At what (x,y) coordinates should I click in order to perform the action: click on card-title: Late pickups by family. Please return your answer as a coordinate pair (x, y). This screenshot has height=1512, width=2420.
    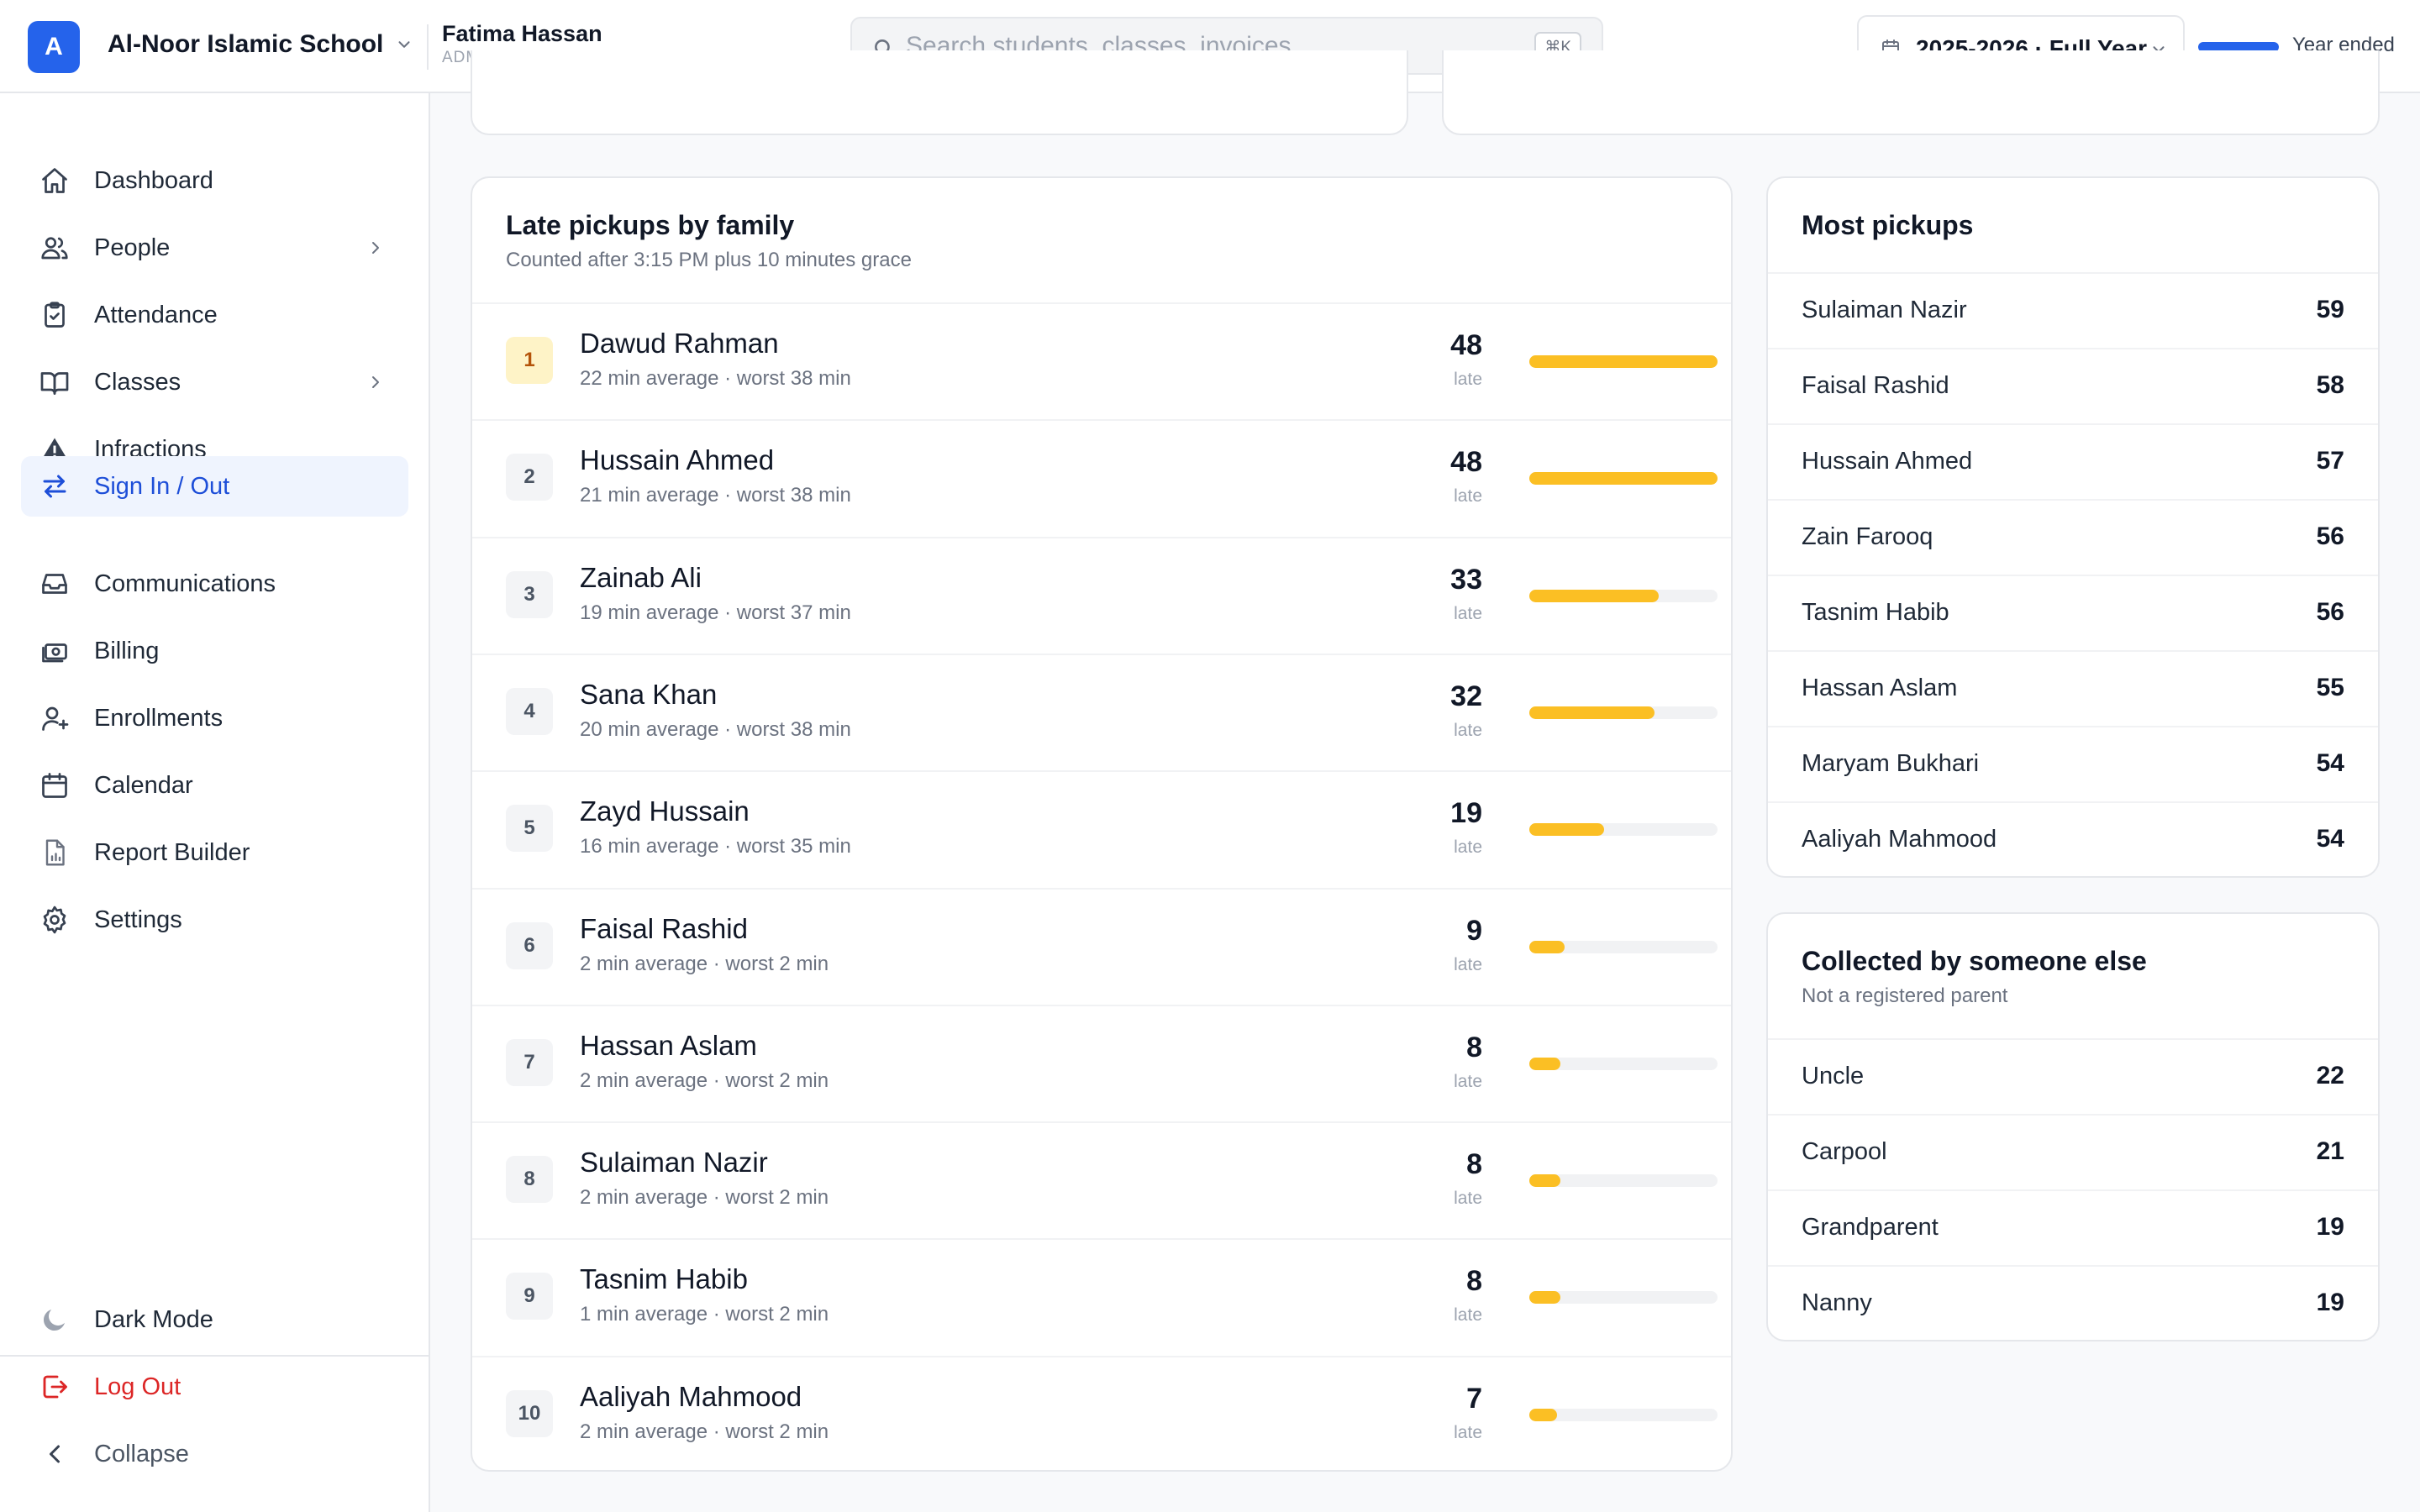
    Looking at the image, I should click on (650, 225).